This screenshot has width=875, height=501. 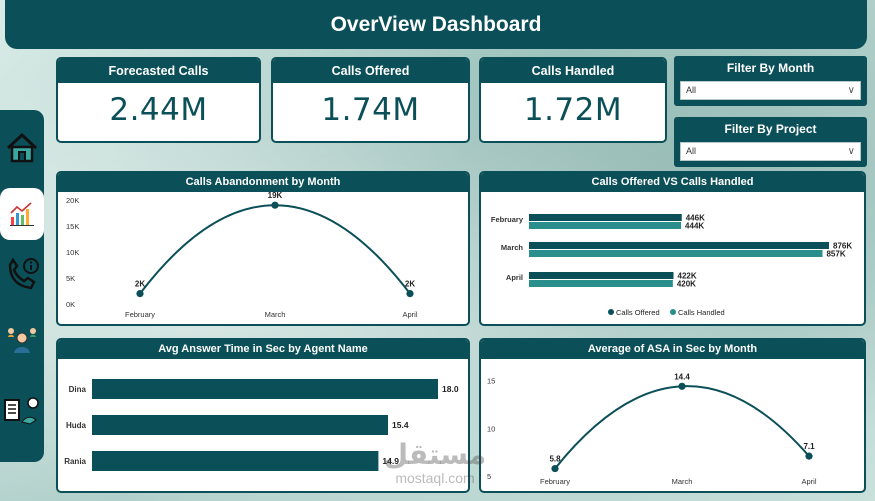 What do you see at coordinates (400, 425) in the screenshot?
I see `data-label: 15.4` at bounding box center [400, 425].